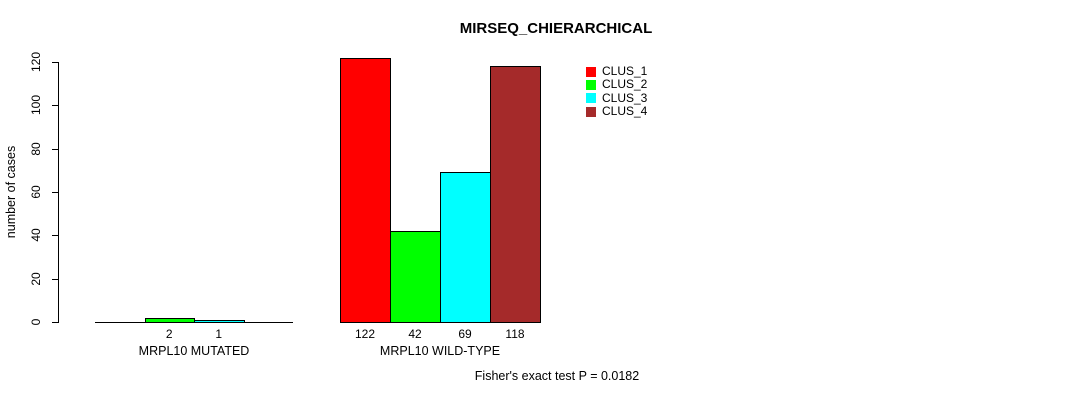  What do you see at coordinates (11, 192) in the screenshot?
I see `y-axis-title: number of cases` at bounding box center [11, 192].